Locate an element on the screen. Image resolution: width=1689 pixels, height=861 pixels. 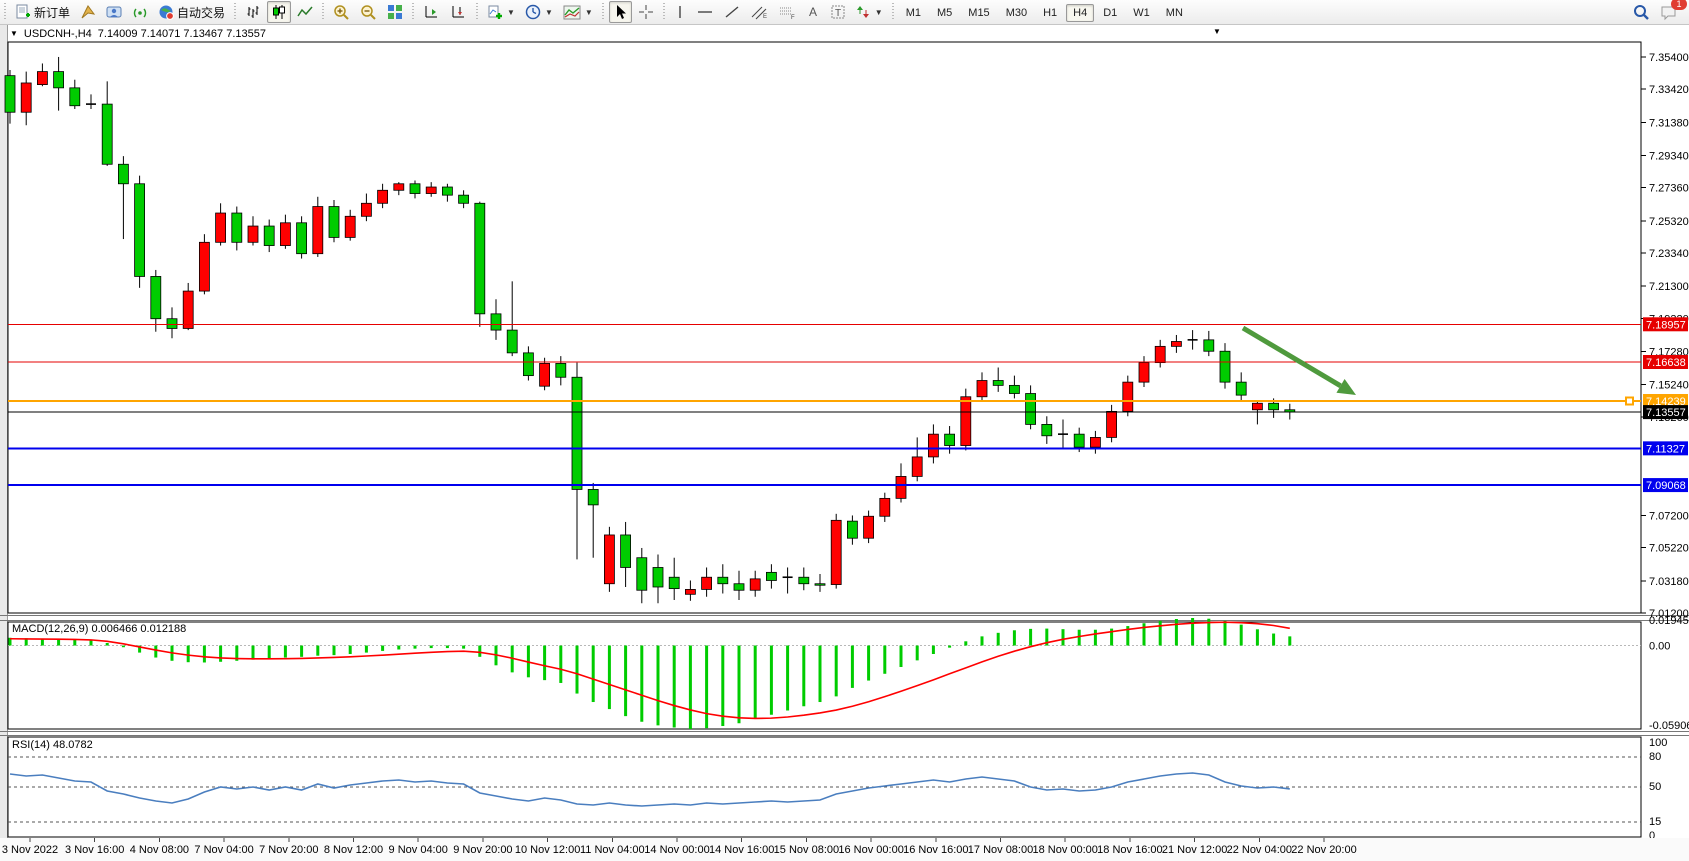
periods-button: ▼ is located at coordinates (539, 12).